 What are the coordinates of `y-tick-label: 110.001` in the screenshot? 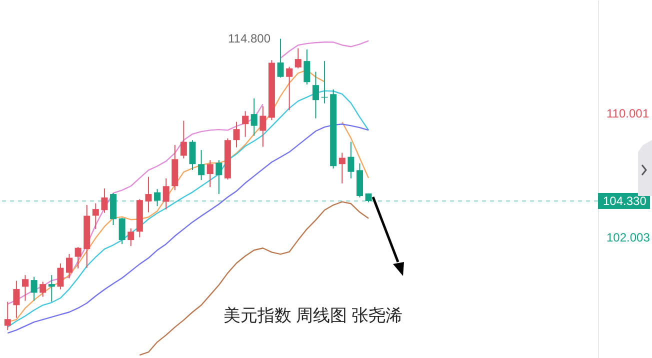 It's located at (628, 113).